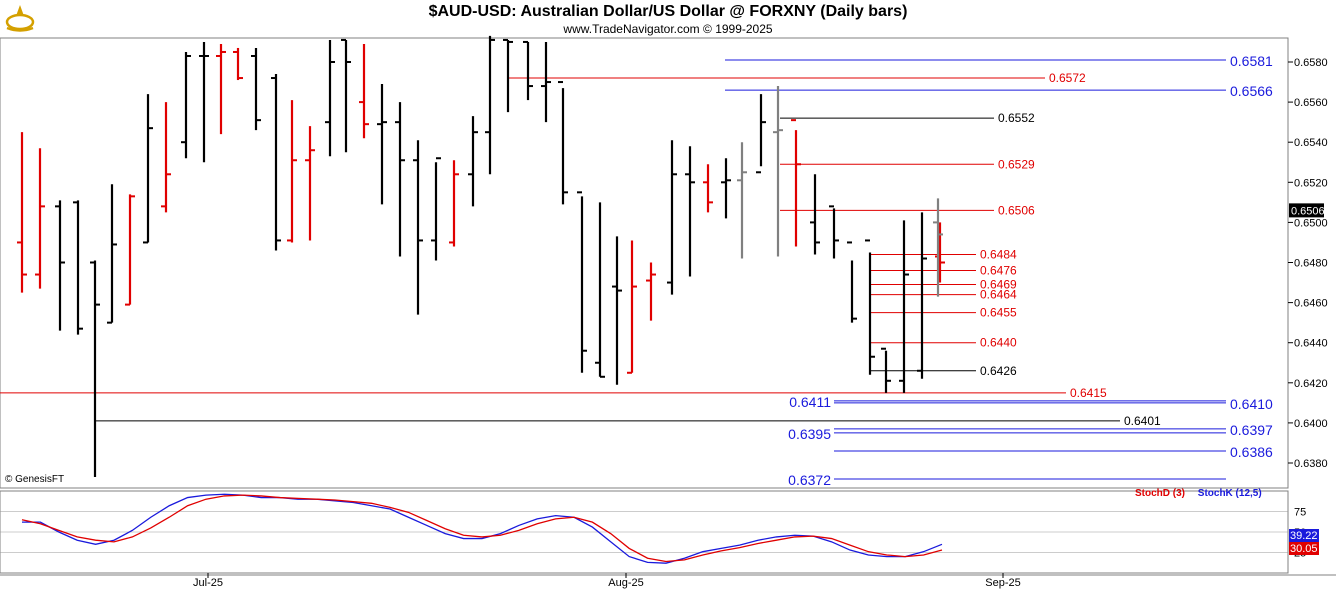 The height and width of the screenshot is (591, 1336). What do you see at coordinates (1251, 430) in the screenshot?
I see `level-label-0.6397: 0.6397` at bounding box center [1251, 430].